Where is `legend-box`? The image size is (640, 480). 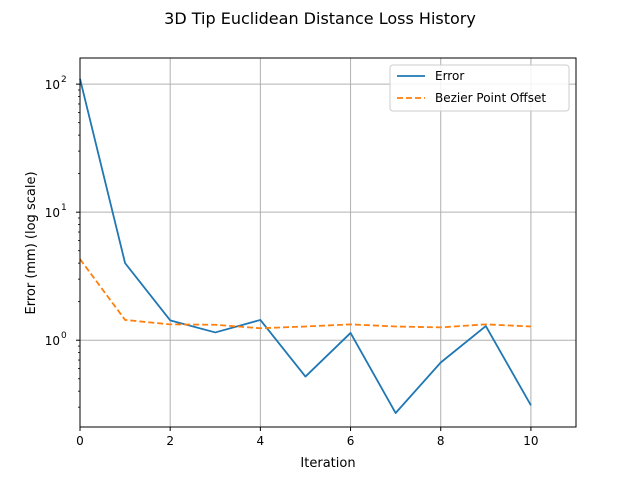
legend-box is located at coordinates (479, 88).